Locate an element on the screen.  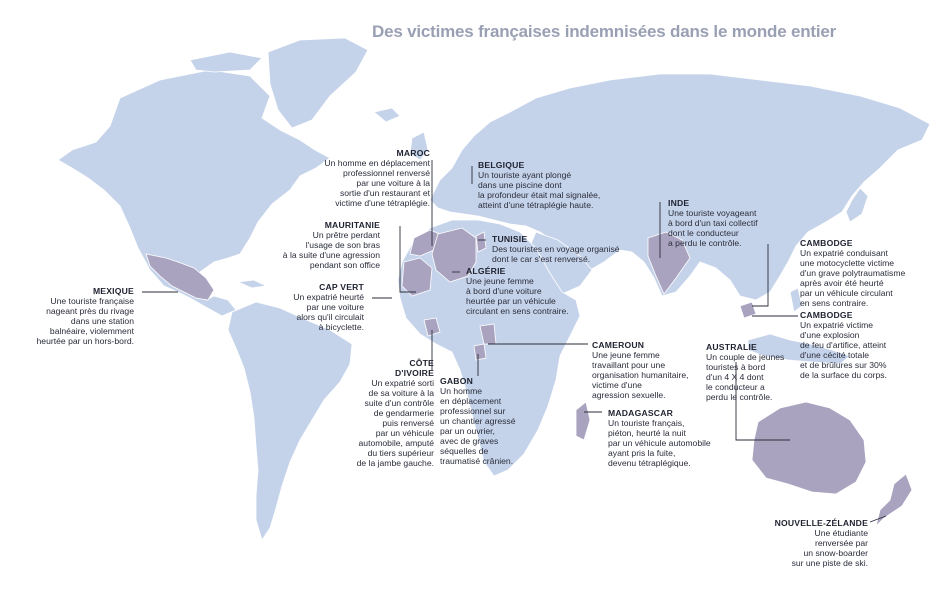
land-arctic-islands is located at coordinates (226, 62).